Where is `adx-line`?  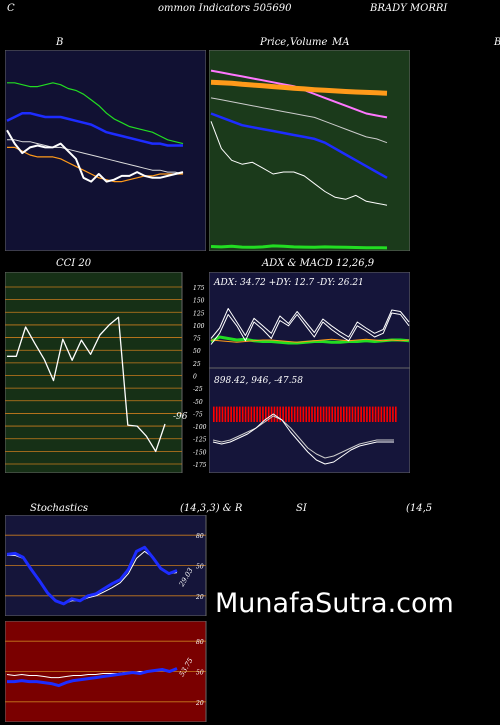 adx-line is located at coordinates (310, 340).